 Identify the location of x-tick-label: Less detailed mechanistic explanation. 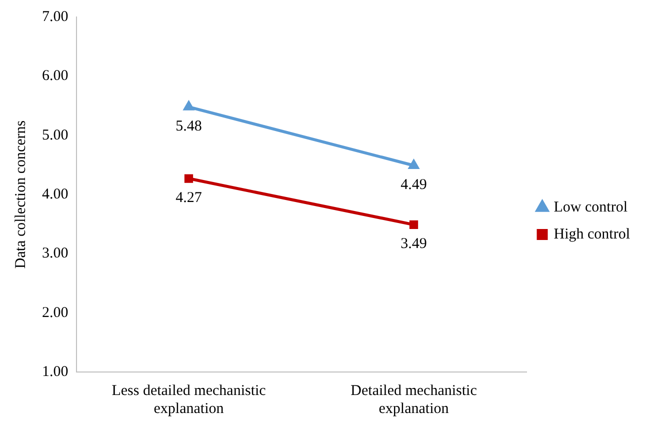
(189, 399).